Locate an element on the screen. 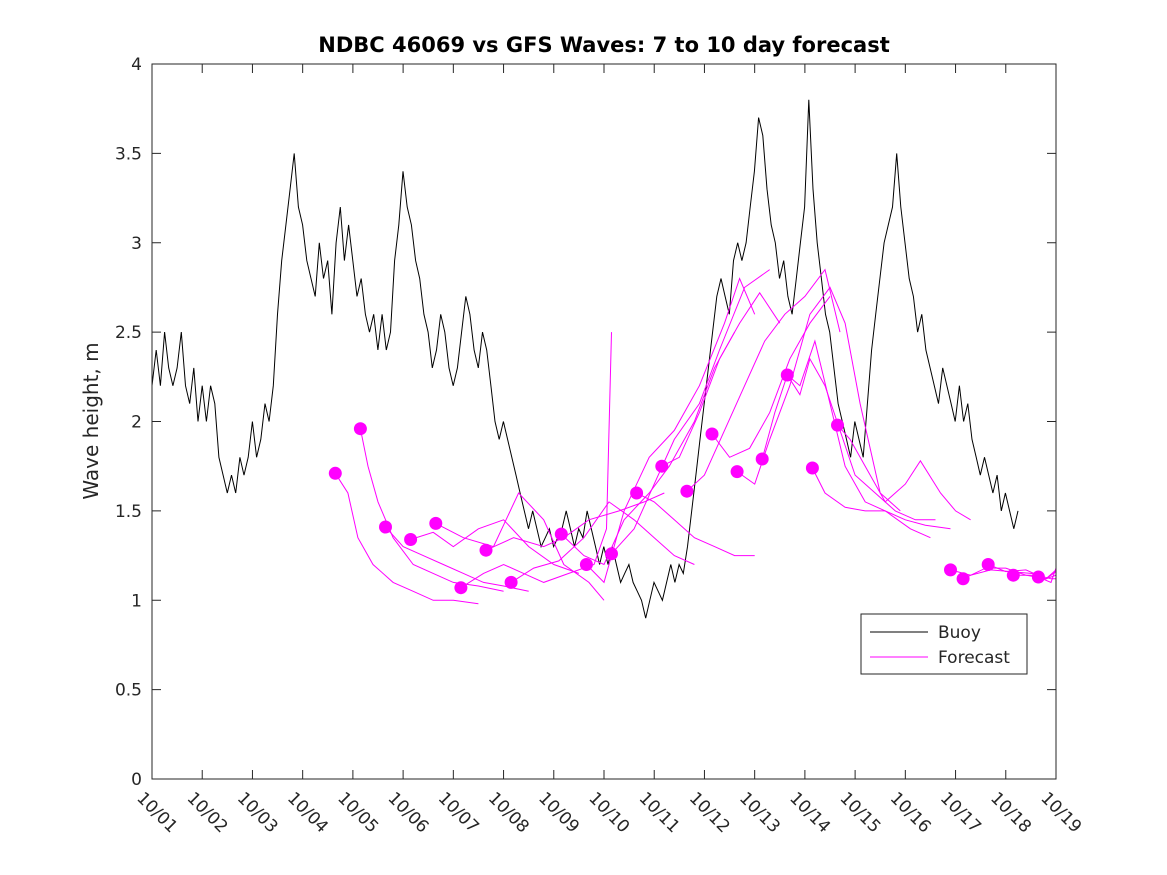 Image resolution: width=1167 pixels, height=875 pixels. x-tick-label: 10/14 is located at coordinates (809, 812).